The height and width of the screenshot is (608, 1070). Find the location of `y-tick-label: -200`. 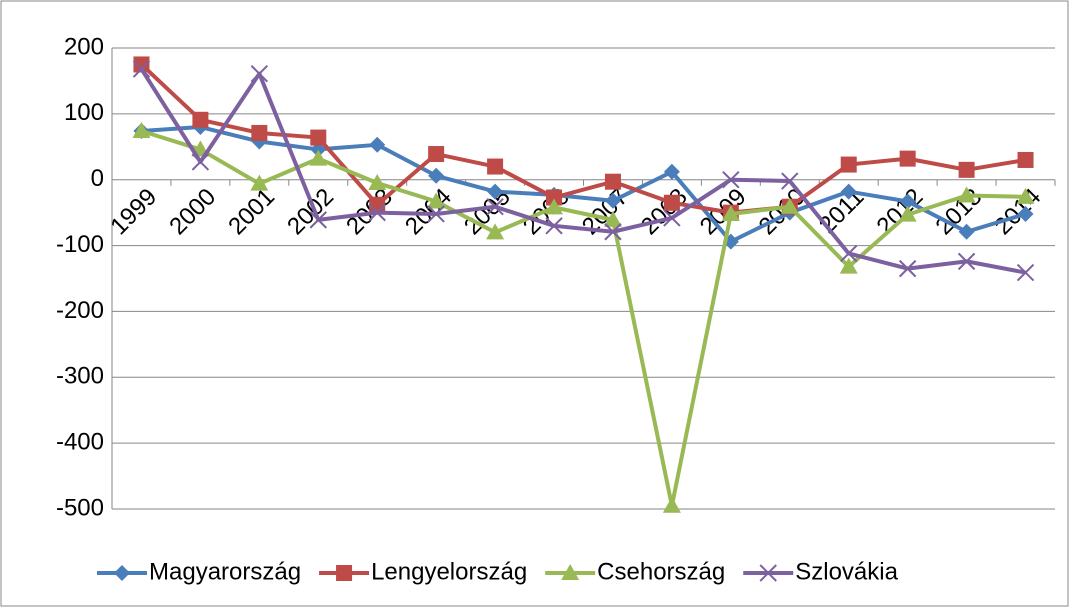

y-tick-label: -200 is located at coordinates (80, 310).